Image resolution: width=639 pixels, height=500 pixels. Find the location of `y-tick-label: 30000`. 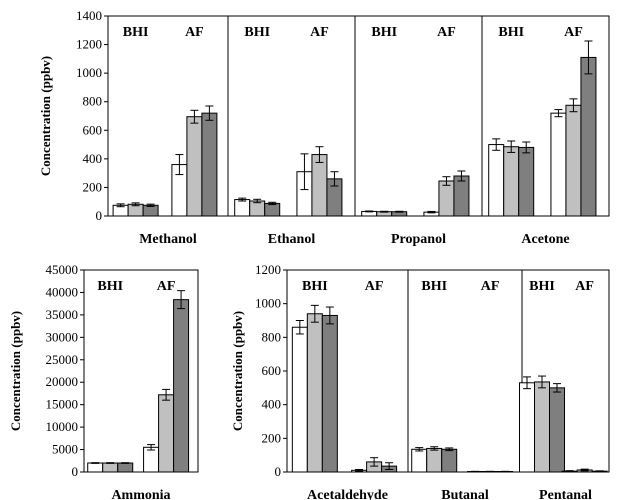

y-tick-label: 30000 is located at coordinates (62, 336).